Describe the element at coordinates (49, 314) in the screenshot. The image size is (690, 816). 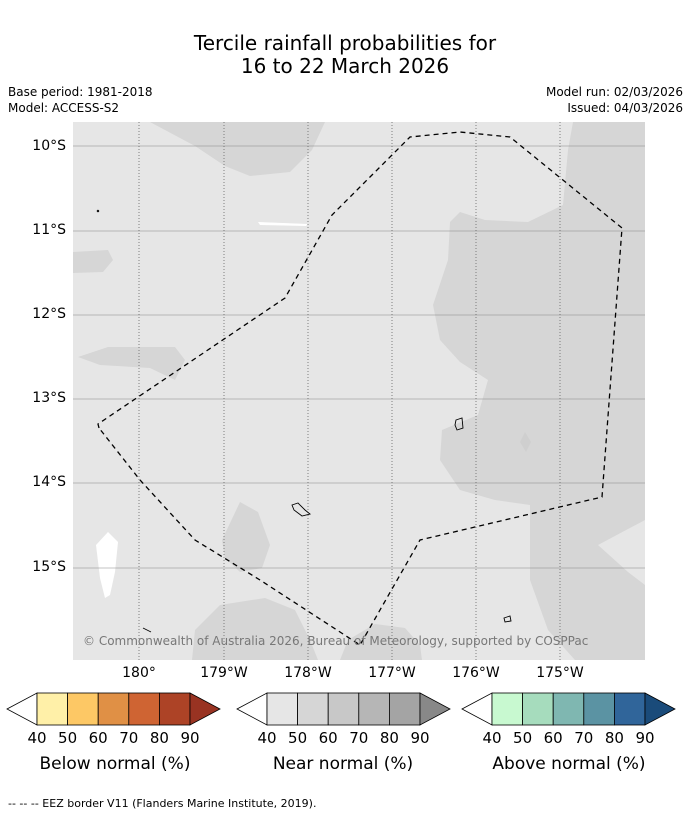
I see `lat-label: 12°S` at that location.